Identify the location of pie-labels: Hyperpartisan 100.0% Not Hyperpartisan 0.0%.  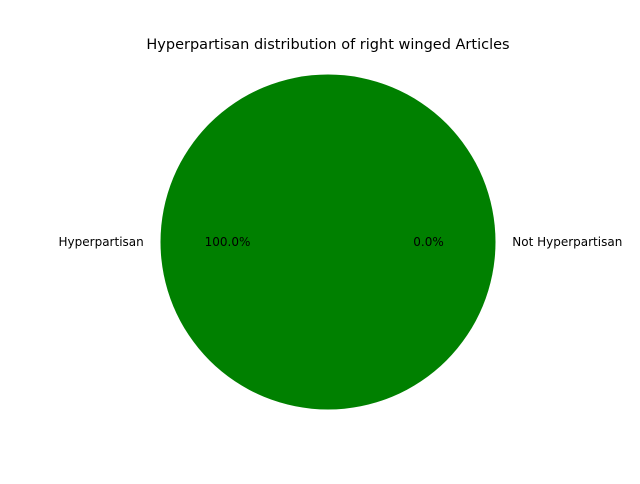
(341, 242).